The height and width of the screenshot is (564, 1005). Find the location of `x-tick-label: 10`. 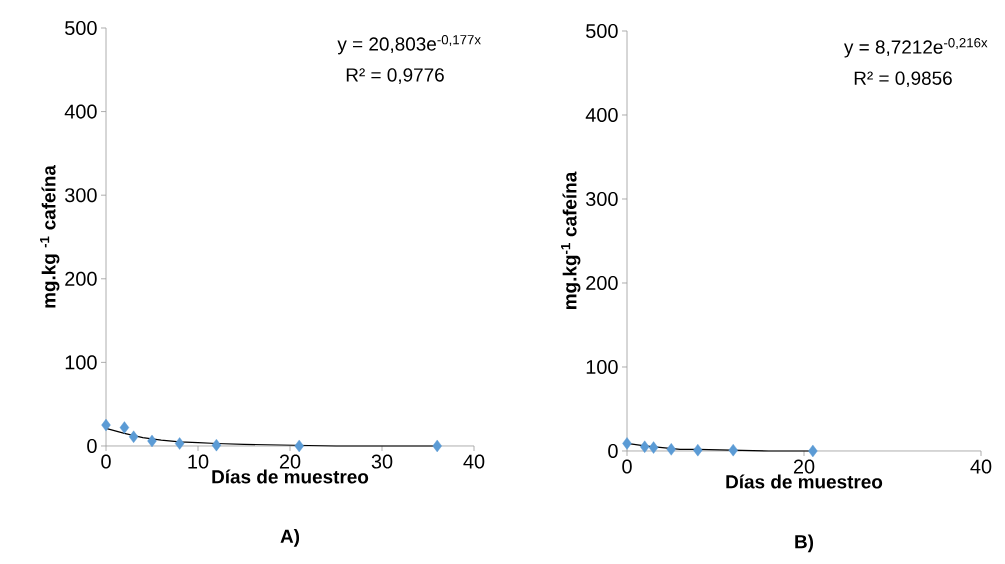

x-tick-label: 10 is located at coordinates (198, 461).